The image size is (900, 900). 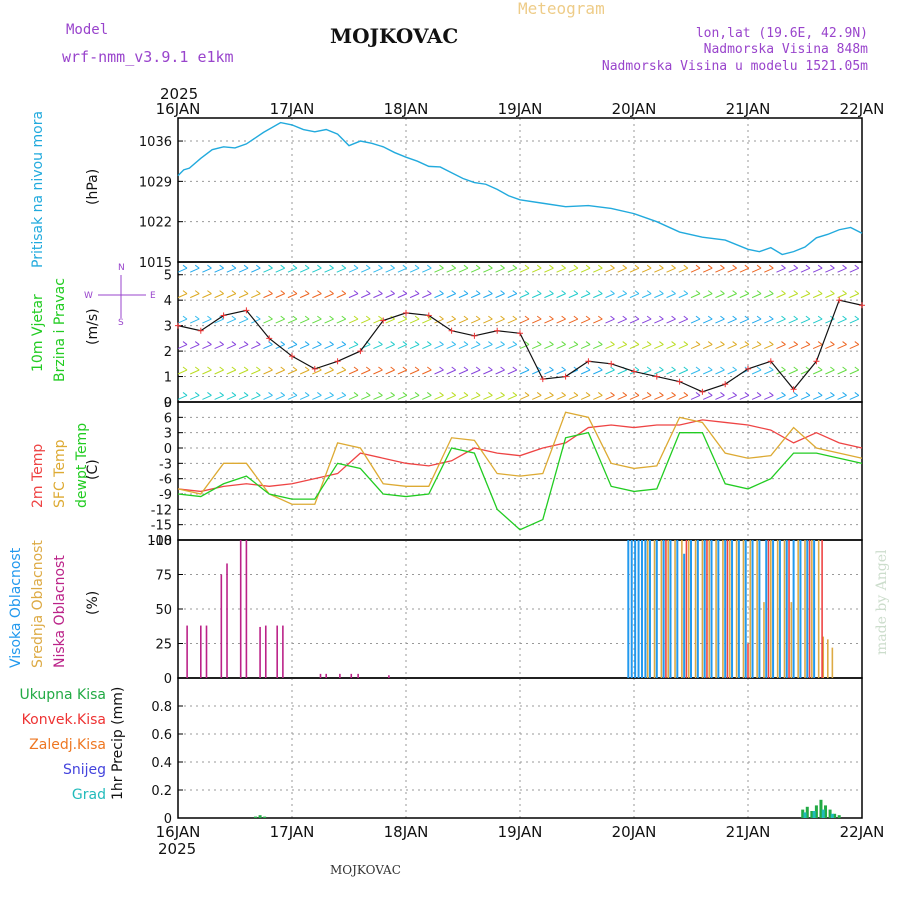 What do you see at coordinates (93, 469) in the screenshot?
I see `temp-unit: (C)` at bounding box center [93, 469].